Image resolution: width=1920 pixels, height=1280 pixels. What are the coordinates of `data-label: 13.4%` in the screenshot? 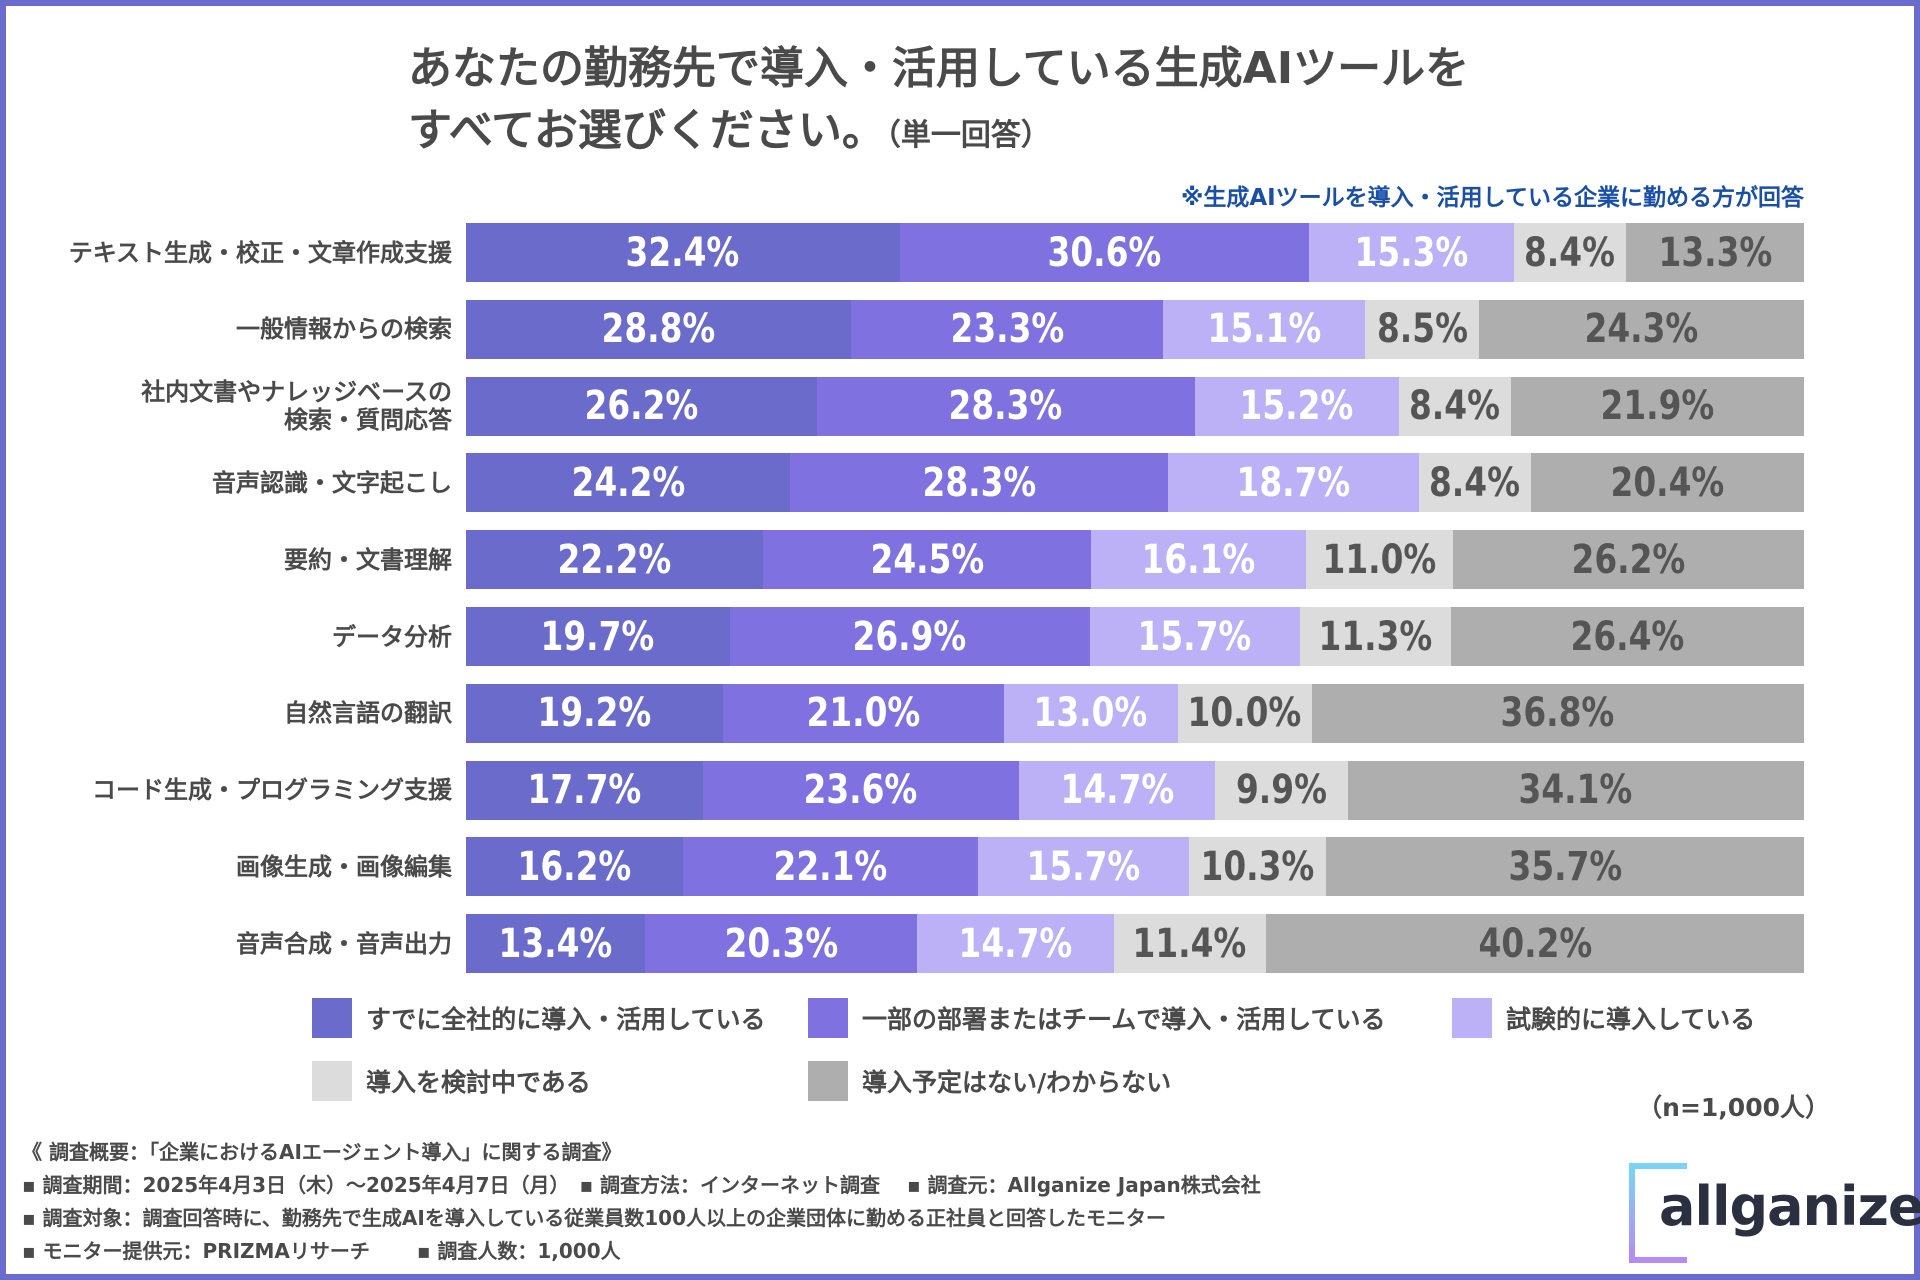 It's located at (555, 943).